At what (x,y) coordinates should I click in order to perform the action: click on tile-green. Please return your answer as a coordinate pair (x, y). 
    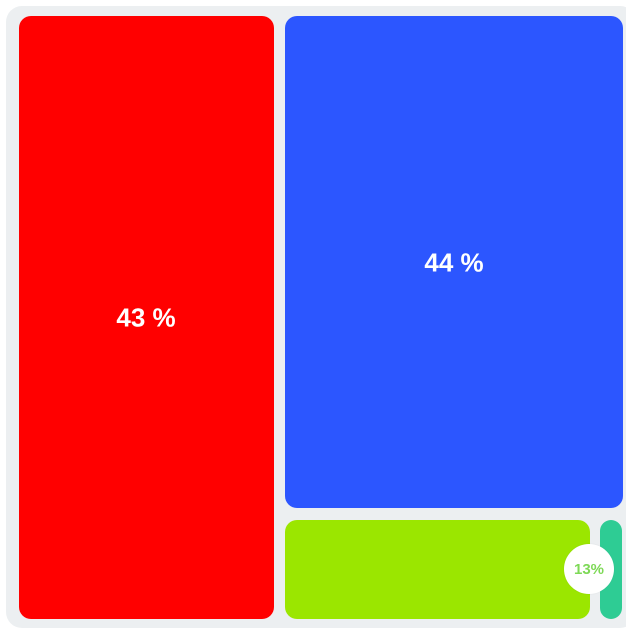
    Looking at the image, I should click on (437, 569).